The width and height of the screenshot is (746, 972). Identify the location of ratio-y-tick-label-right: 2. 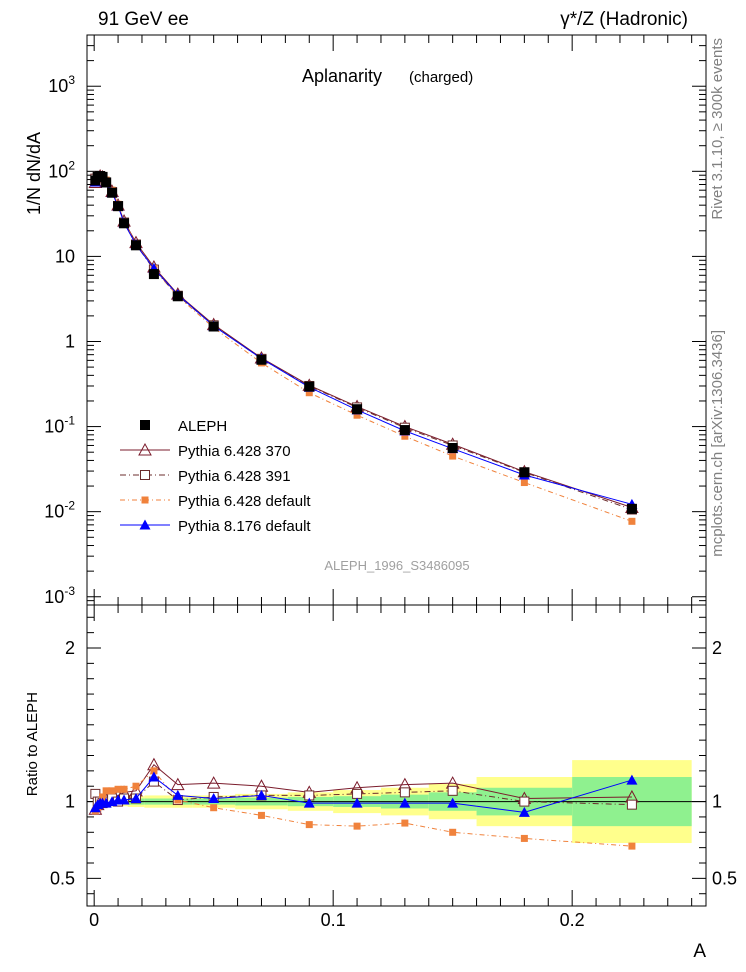
(717, 648).